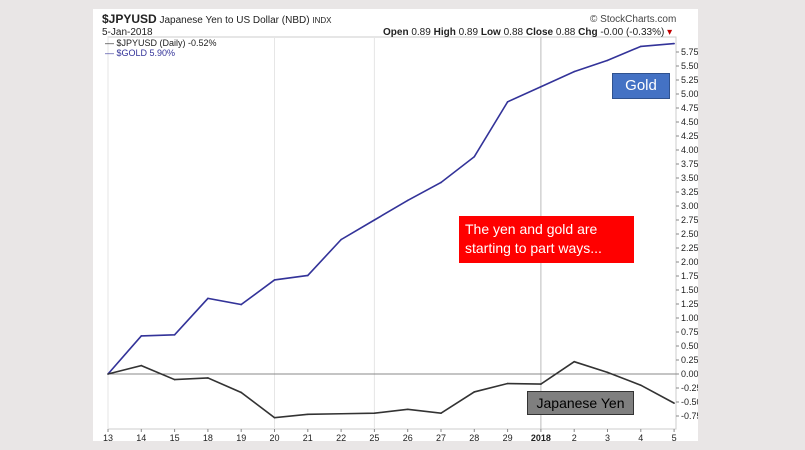  What do you see at coordinates (689, 164) in the screenshot?
I see `y-tick-label: 3.75%` at bounding box center [689, 164].